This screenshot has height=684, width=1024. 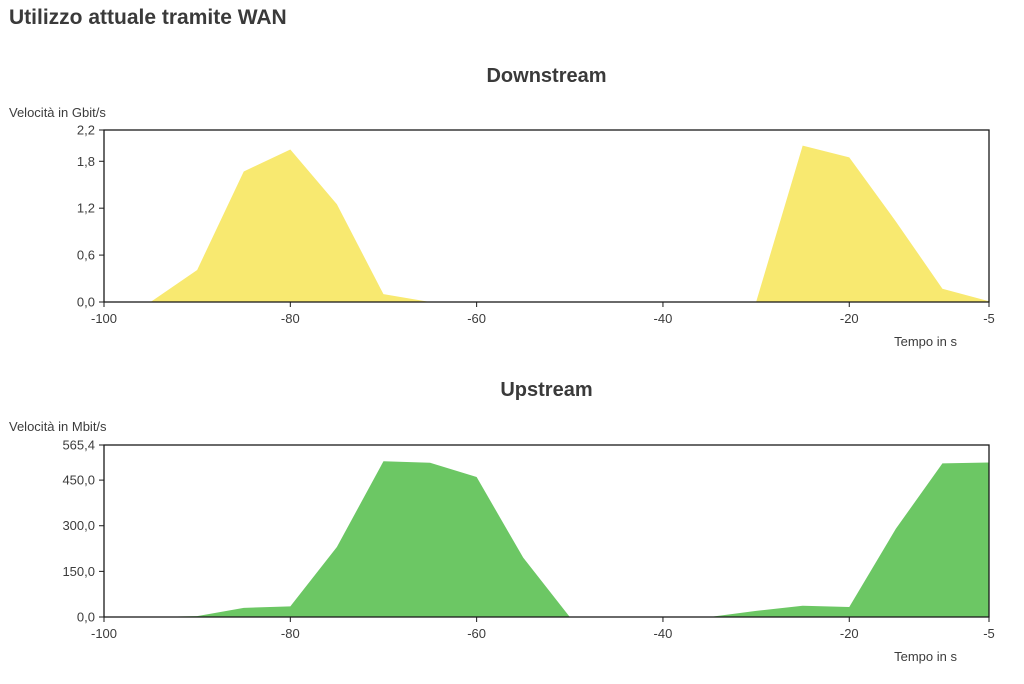 I want to click on downstream-x-tick-label: -100, so click(x=104, y=318).